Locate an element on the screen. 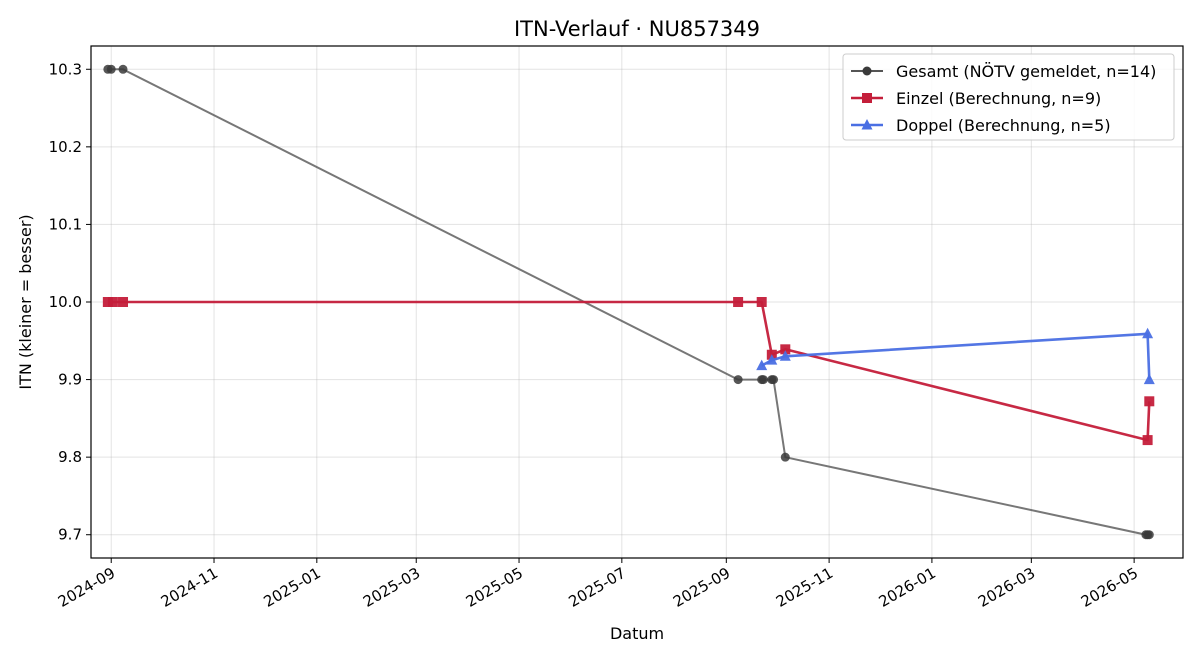  series-doppel is located at coordinates (955, 356).